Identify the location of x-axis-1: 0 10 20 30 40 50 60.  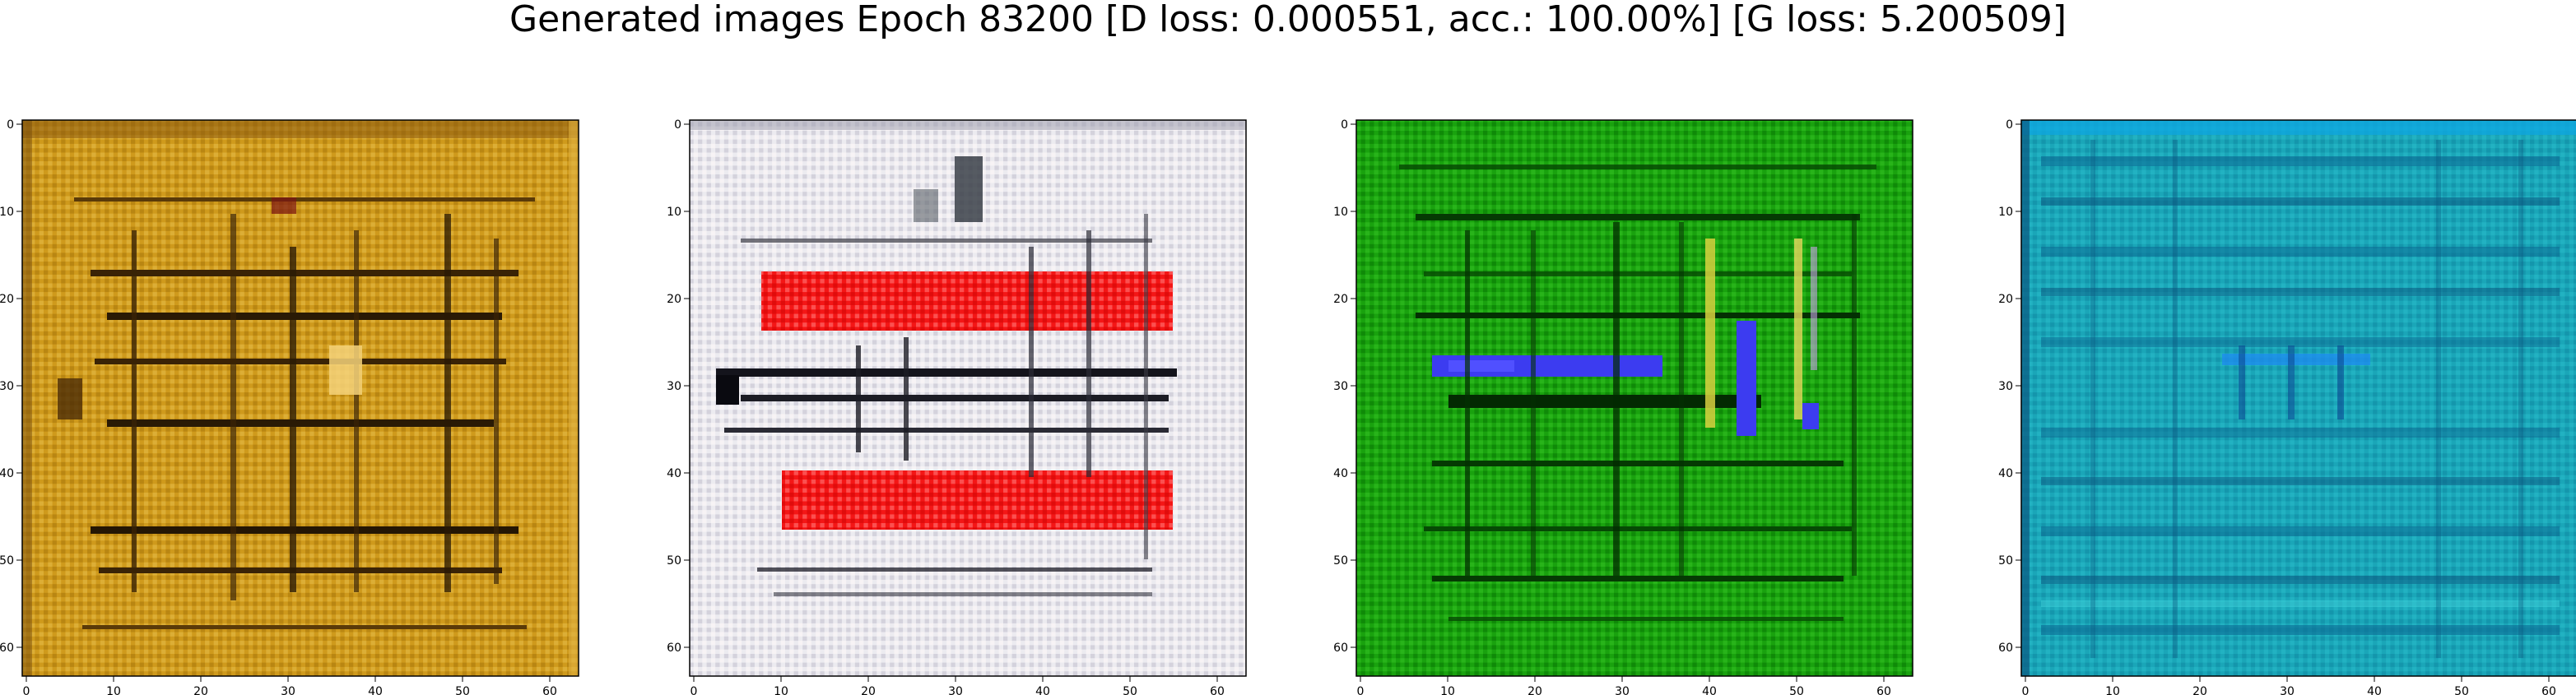
(290, 685).